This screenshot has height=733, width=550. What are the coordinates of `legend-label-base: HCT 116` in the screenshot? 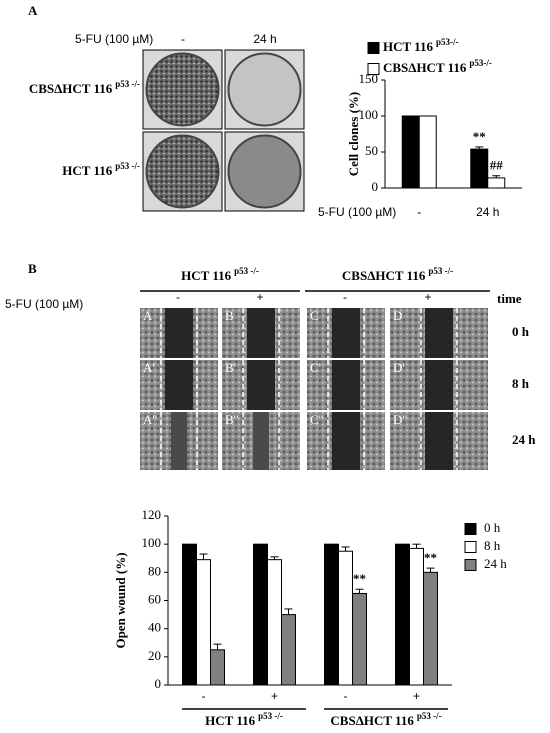 It's located at (408, 46).